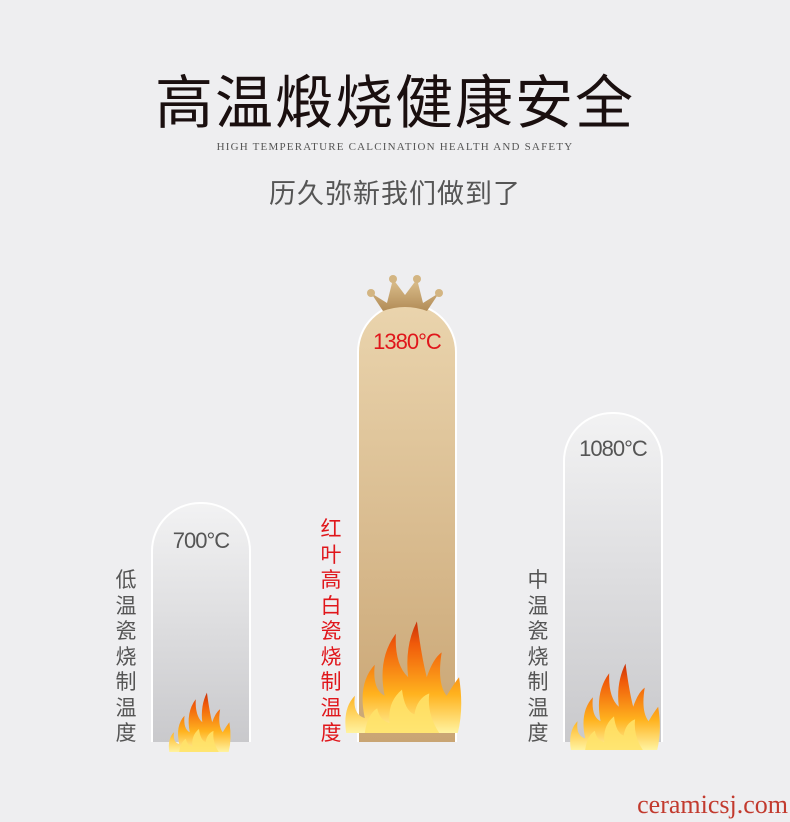  I want to click on bar-low-temperature: 700°C, so click(201, 622).